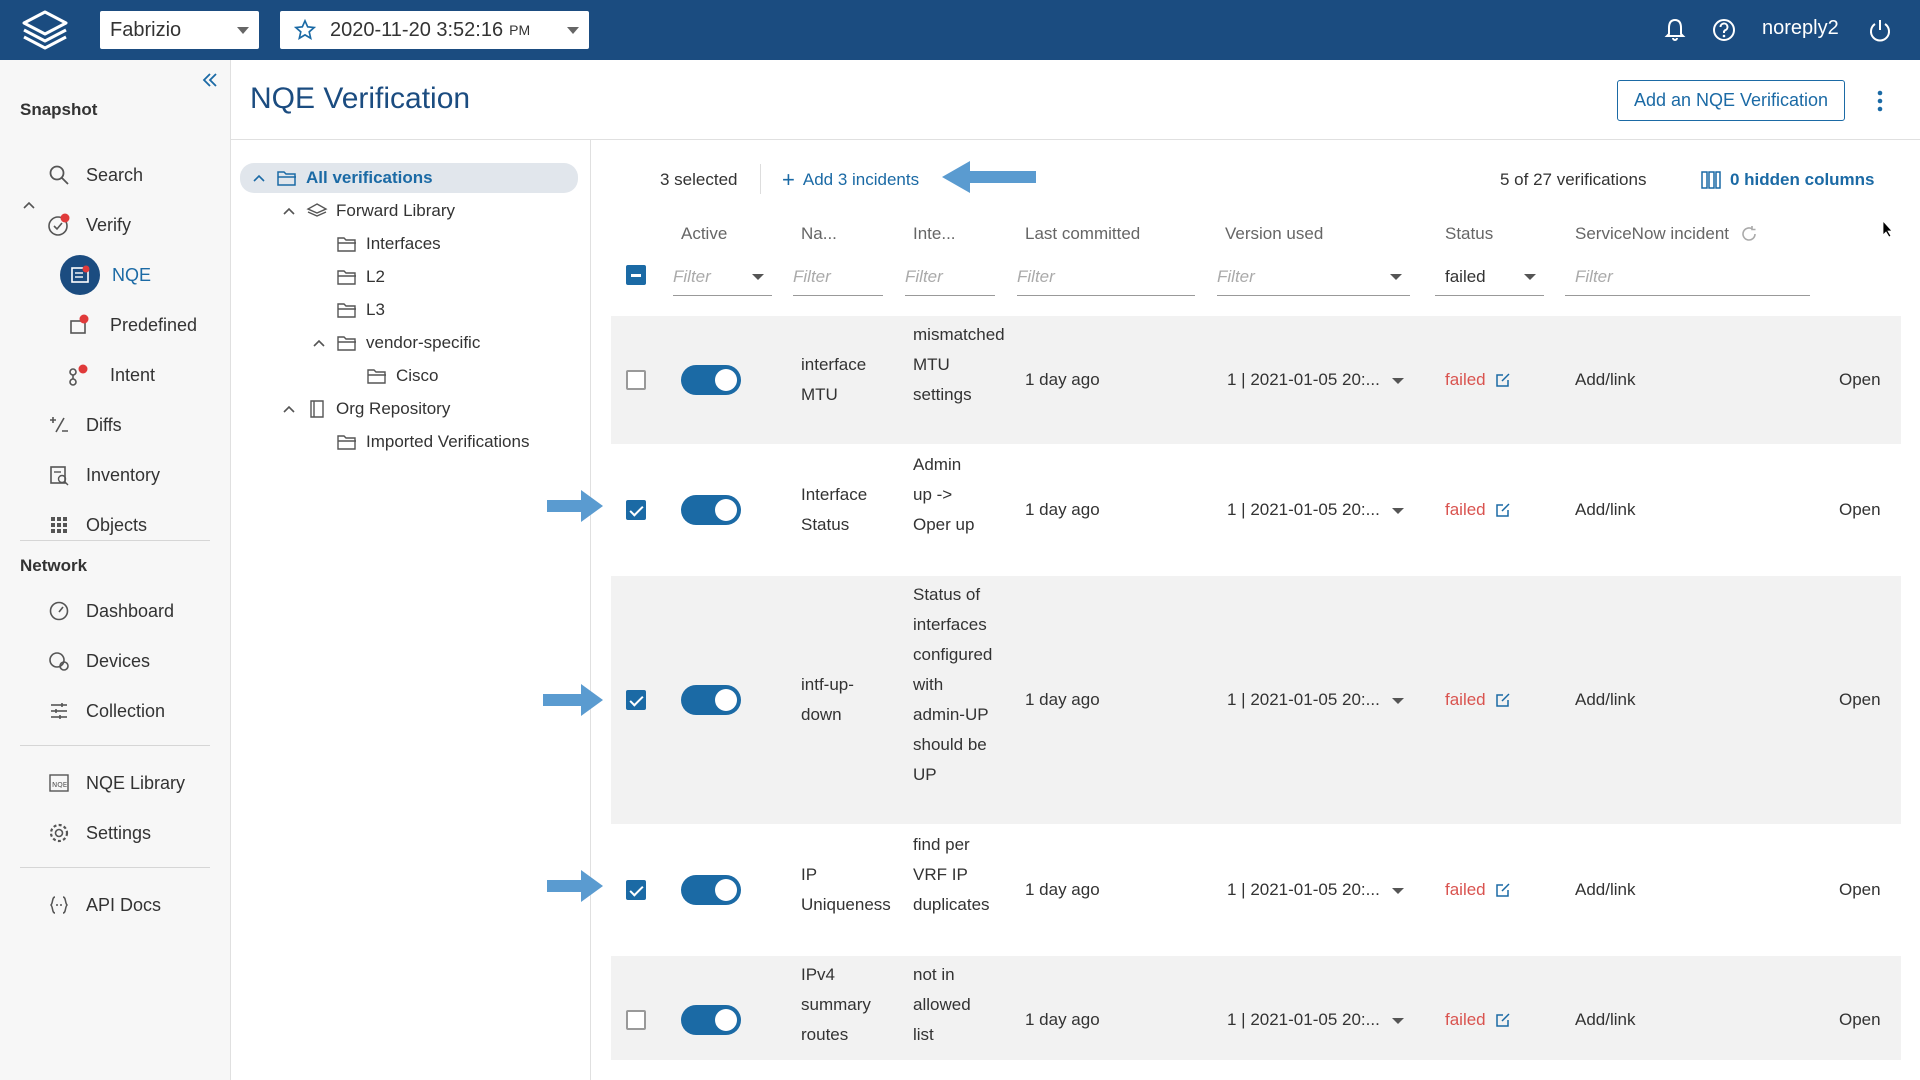 The height and width of the screenshot is (1080, 1920). Describe the element at coordinates (98, 661) in the screenshot. I see `sidebar-item-devices: Devices` at that location.